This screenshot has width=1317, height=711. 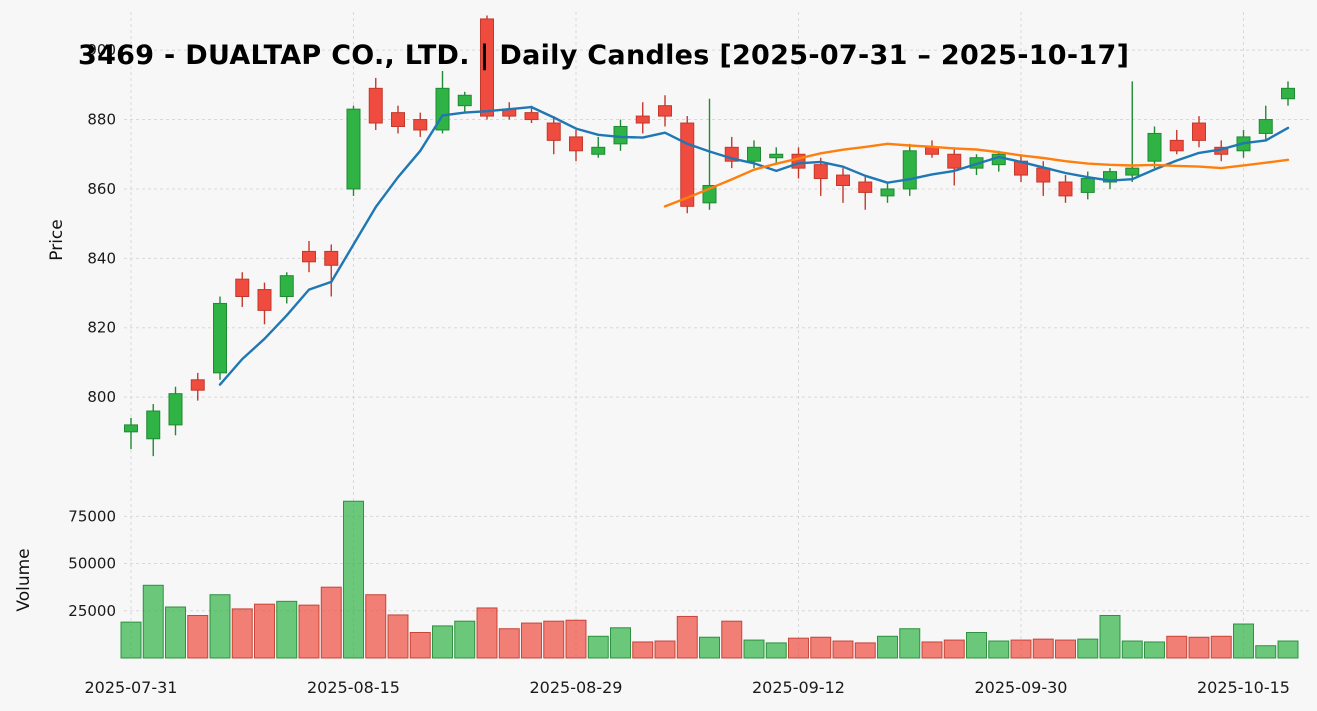 What do you see at coordinates (131, 687) in the screenshot?
I see `x-tick-label: 2025-07-31` at bounding box center [131, 687].